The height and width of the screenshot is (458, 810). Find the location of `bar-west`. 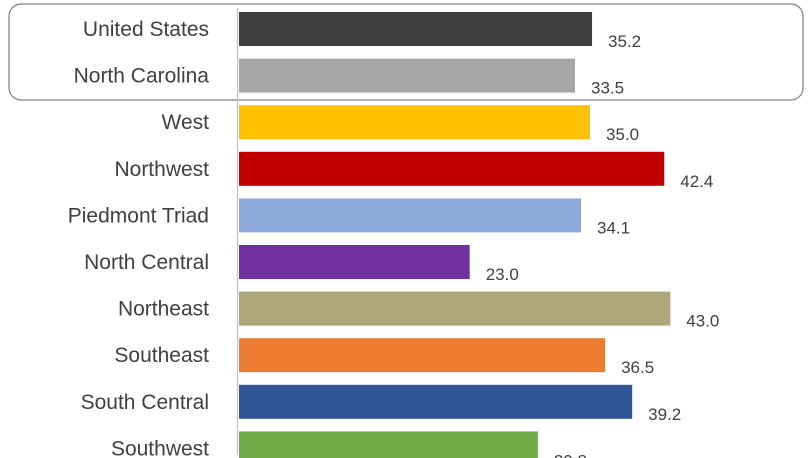

bar-west is located at coordinates (415, 122).